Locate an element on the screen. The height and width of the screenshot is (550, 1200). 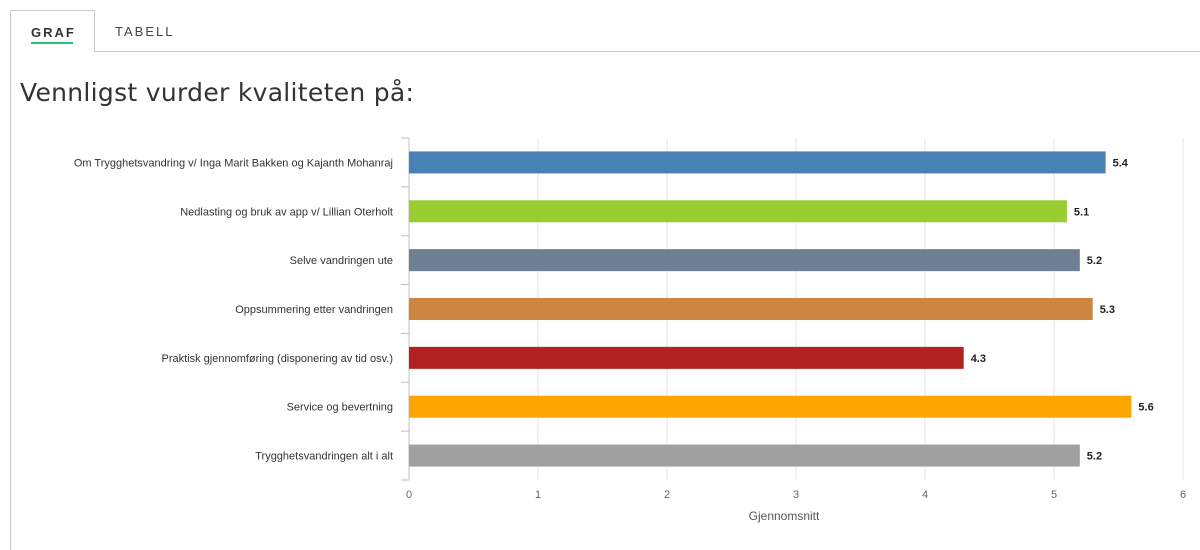
tab-graf: GRAF is located at coordinates (52, 31).